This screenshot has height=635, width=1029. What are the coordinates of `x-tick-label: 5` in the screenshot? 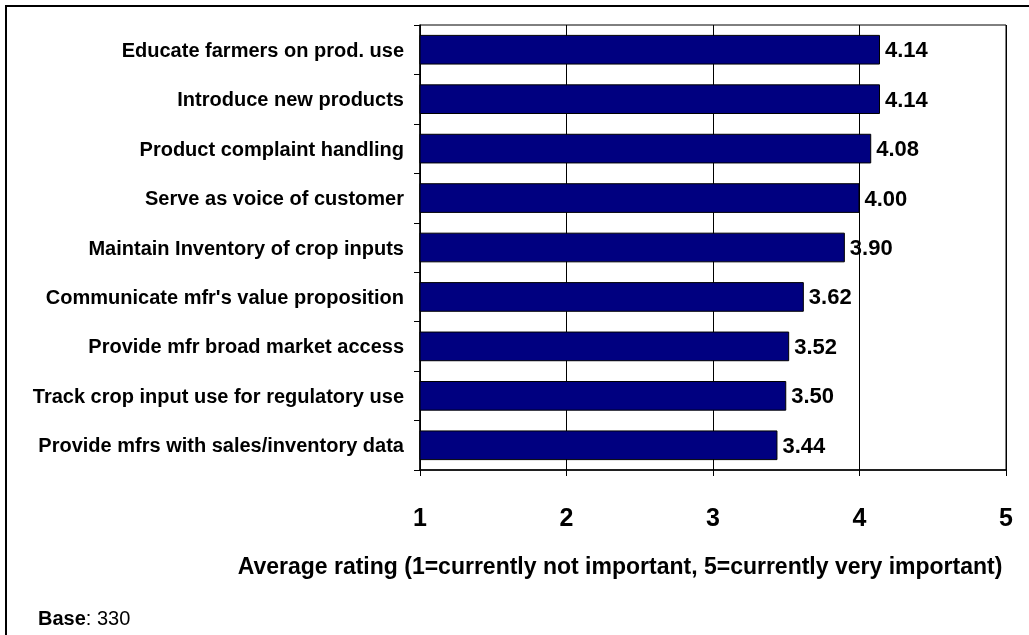 It's located at (1006, 516).